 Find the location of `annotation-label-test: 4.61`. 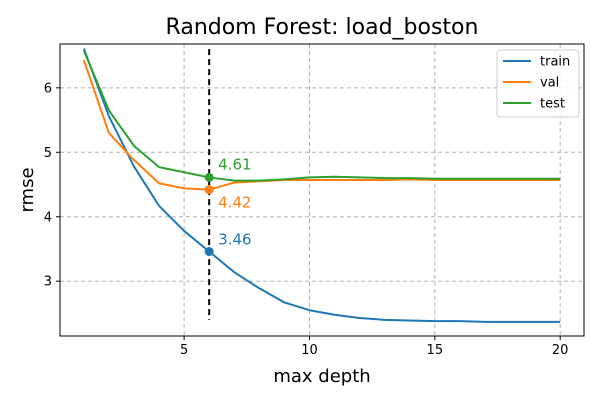

annotation-label-test: 4.61 is located at coordinates (234, 164).